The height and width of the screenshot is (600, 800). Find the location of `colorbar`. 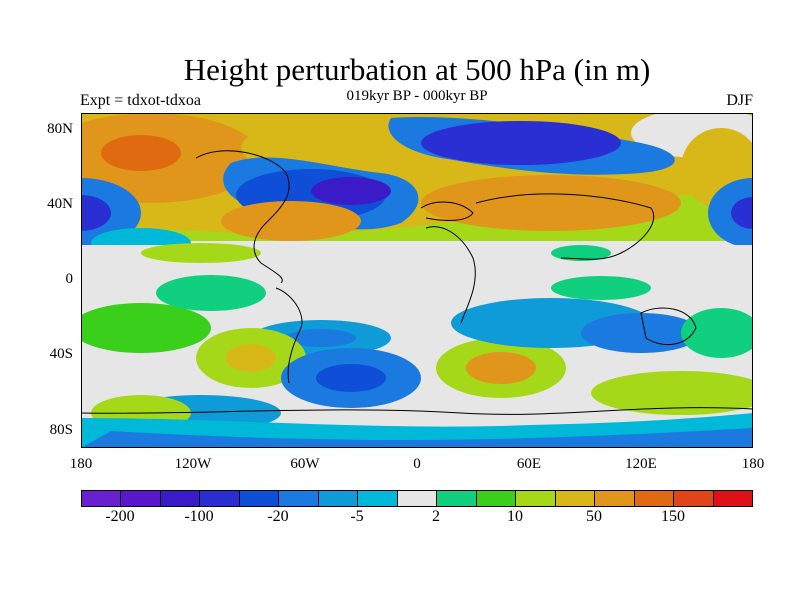

colorbar is located at coordinates (417, 498).